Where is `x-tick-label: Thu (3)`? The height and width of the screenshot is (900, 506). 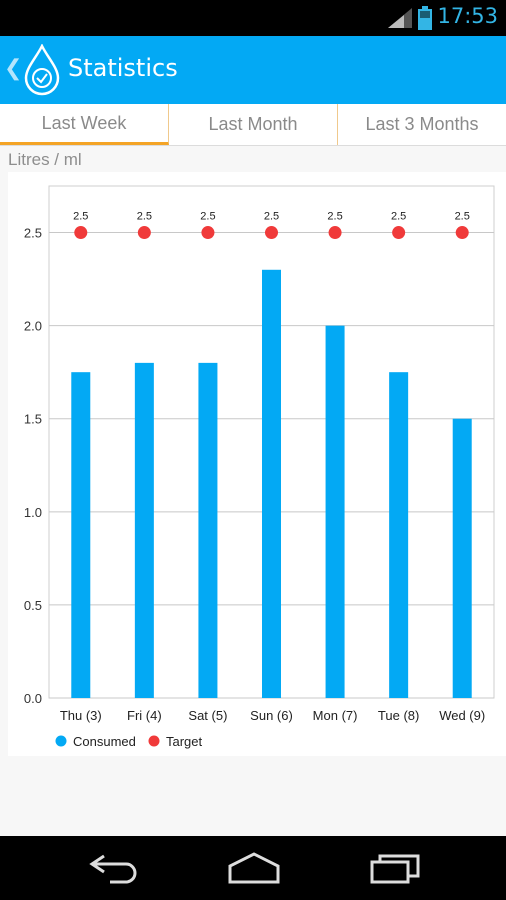
x-tick-label: Thu (3) is located at coordinates (81, 715).